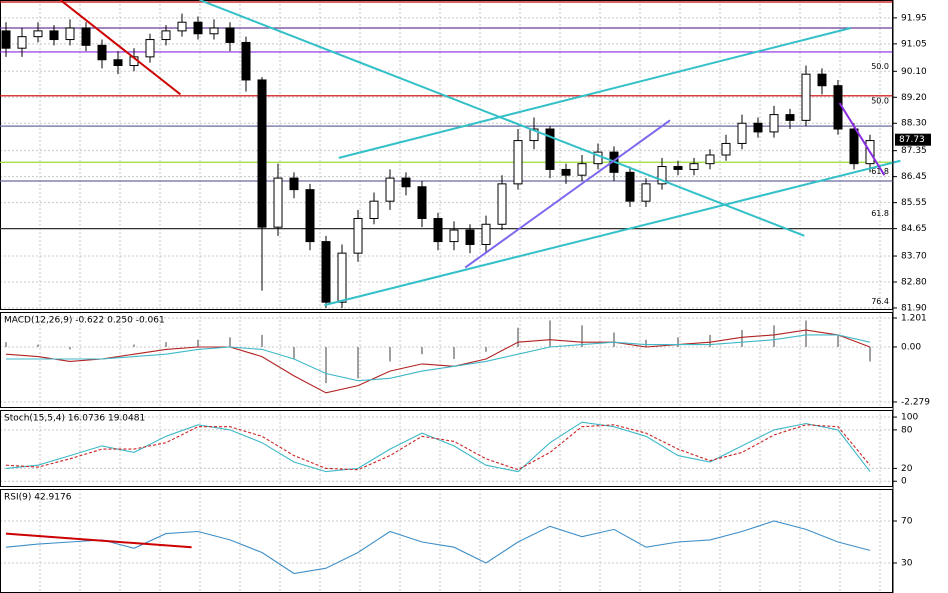  I want to click on y-tick-label: 88.30, so click(914, 124).